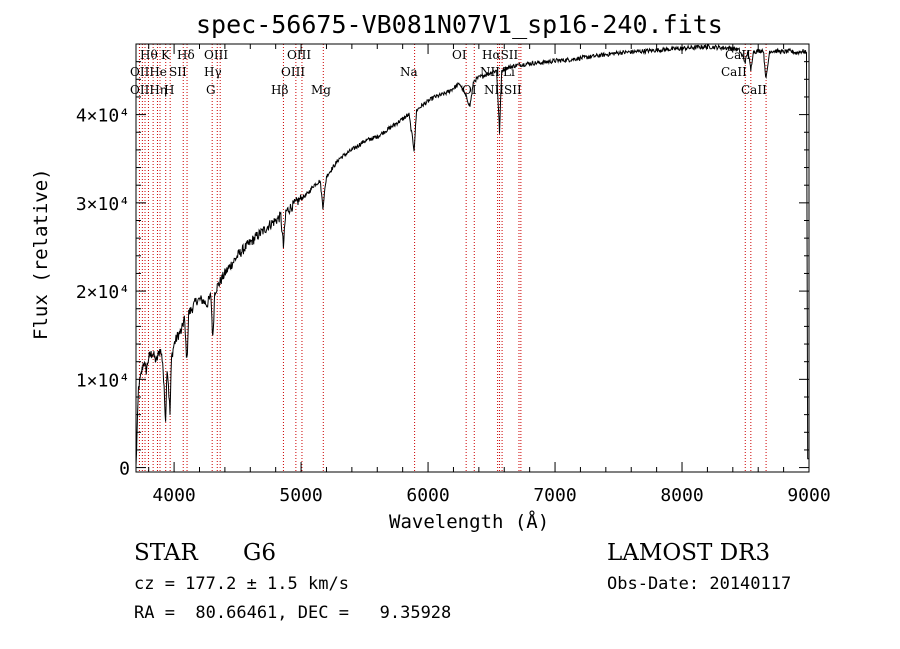  What do you see at coordinates (260, 553) in the screenshot?
I see `object-subclass: G6` at bounding box center [260, 553].